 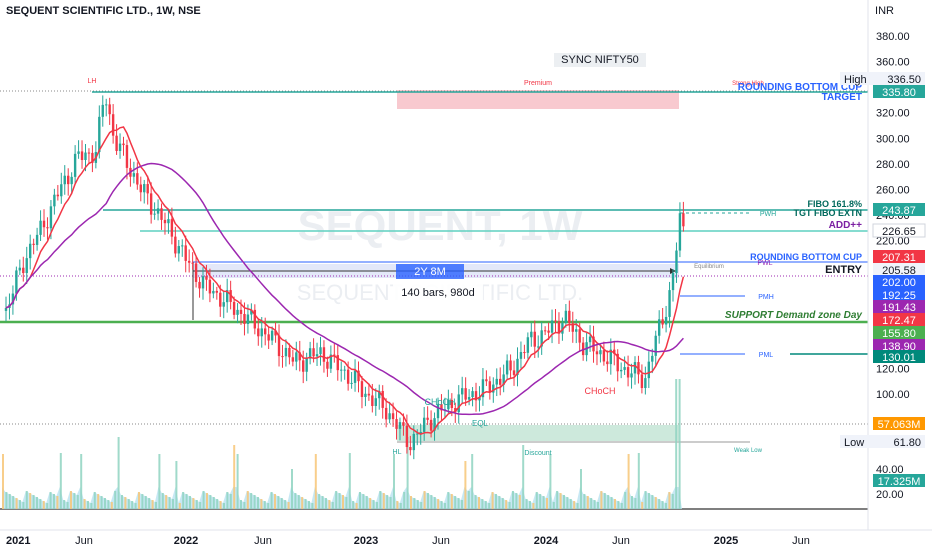 I want to click on bars-label-bg, so click(x=438, y=292).